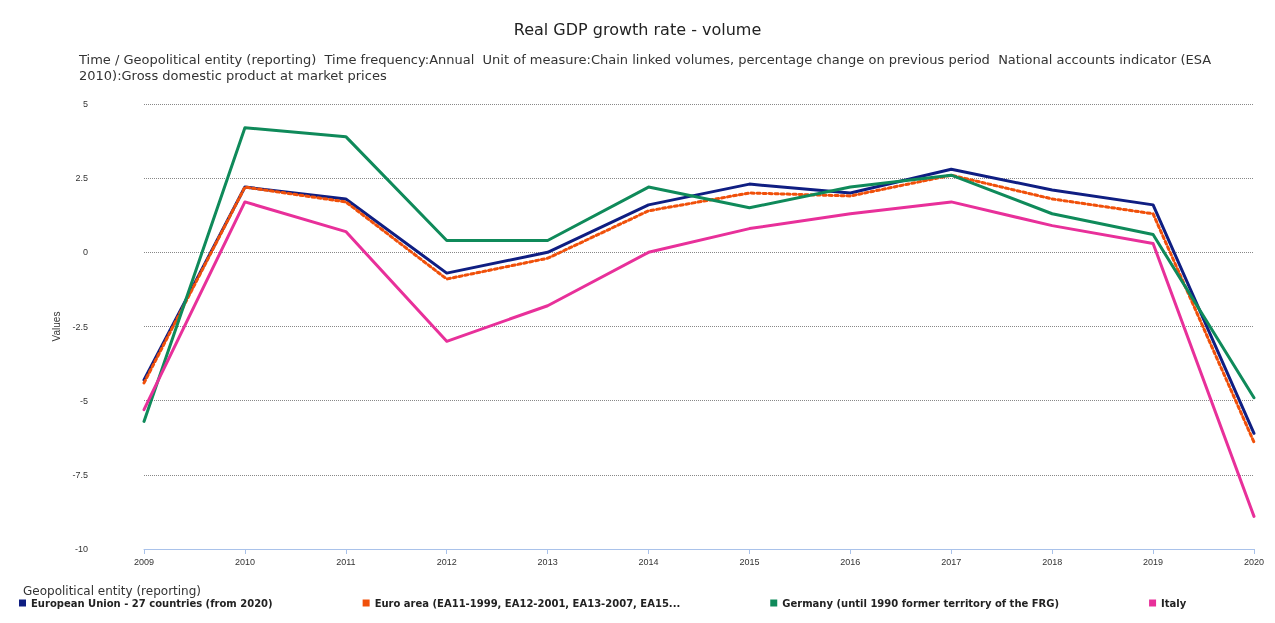  Describe the element at coordinates (850, 561) in the screenshot. I see `x-tick-label: 2016` at that location.